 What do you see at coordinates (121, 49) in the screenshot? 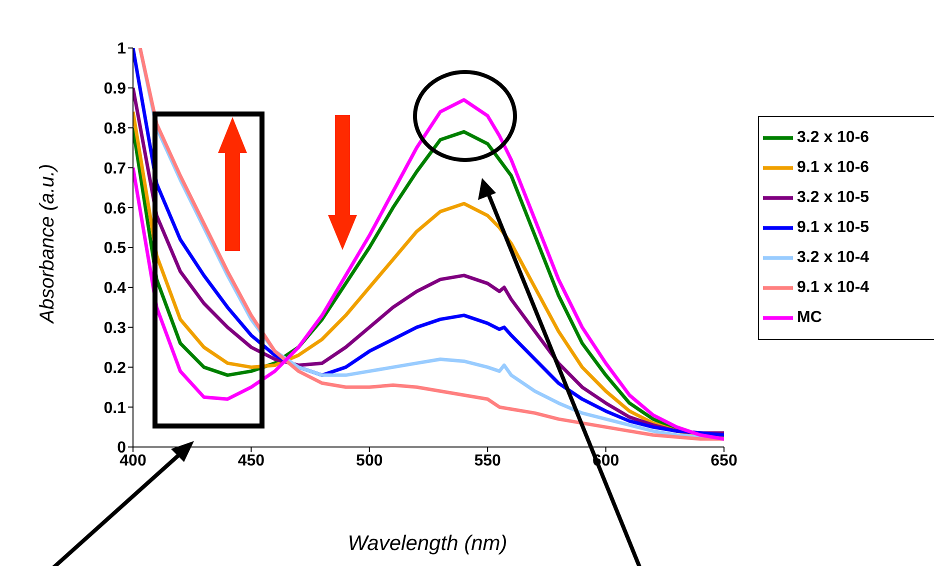
I see `y-tick-label: 1` at bounding box center [121, 49].